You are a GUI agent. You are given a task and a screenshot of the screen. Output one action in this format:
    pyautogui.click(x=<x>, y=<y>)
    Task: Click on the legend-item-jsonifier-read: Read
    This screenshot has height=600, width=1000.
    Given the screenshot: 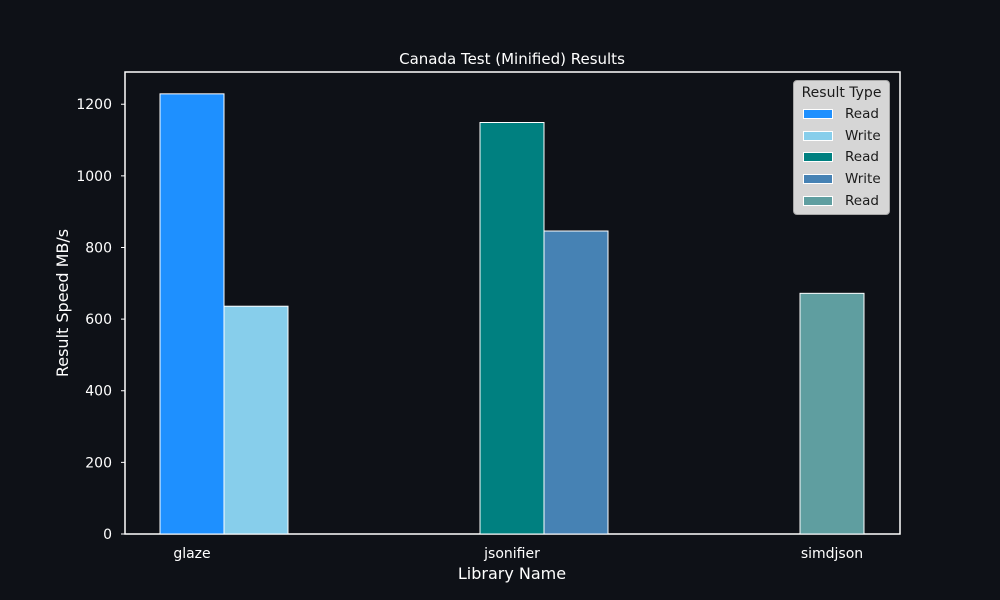 What is the action you would take?
    pyautogui.click(x=841, y=158)
    